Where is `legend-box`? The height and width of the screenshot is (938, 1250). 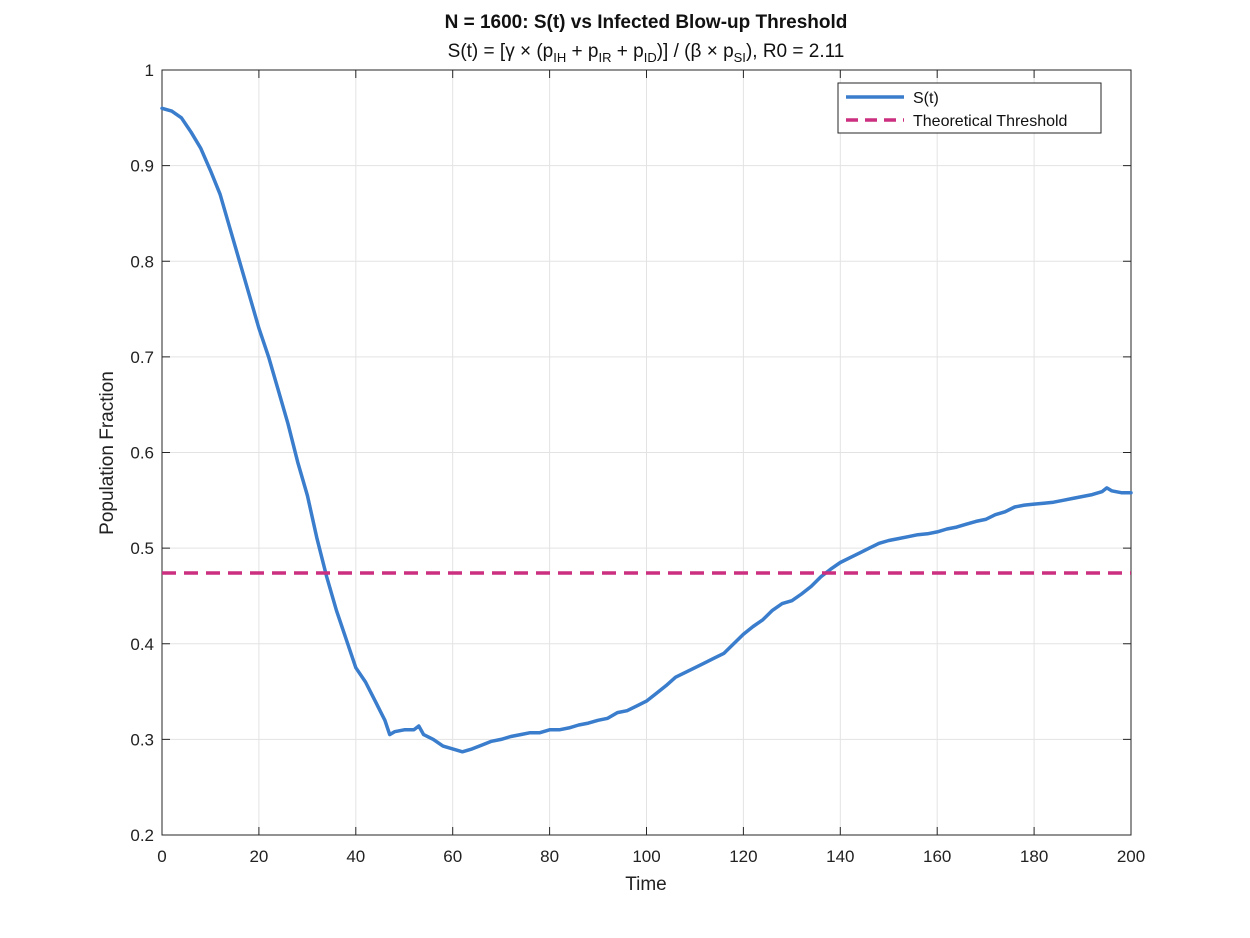
legend-box is located at coordinates (969, 108).